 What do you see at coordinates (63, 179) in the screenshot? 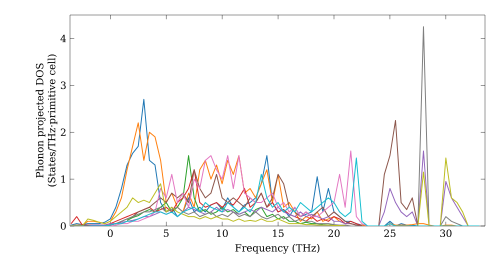
I see `y-tick-label: 1` at bounding box center [63, 179].